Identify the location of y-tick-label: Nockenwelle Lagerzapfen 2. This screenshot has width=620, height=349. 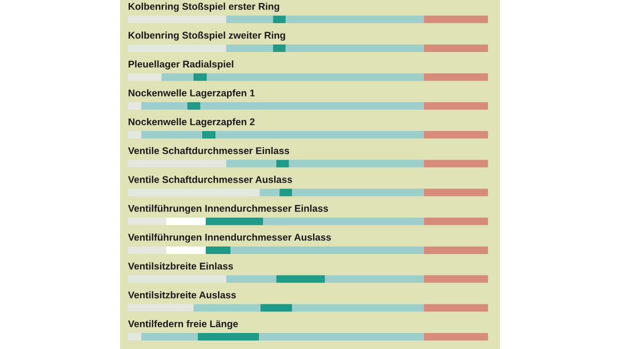
(191, 123).